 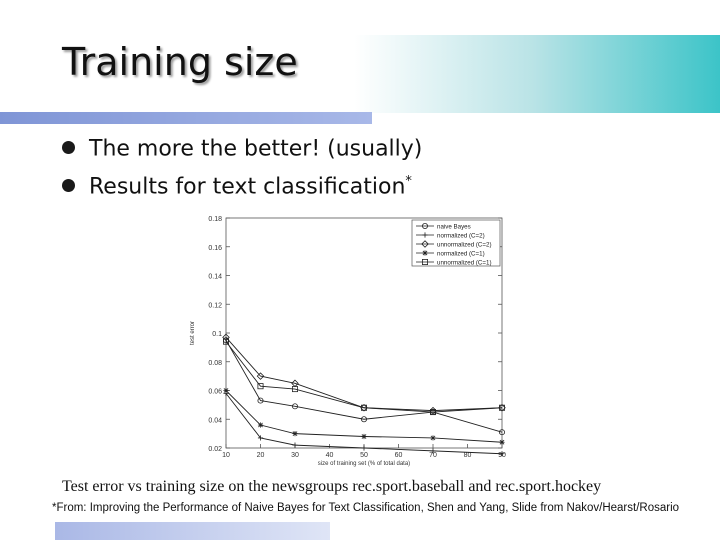 What do you see at coordinates (261, 455) in the screenshot?
I see `x-tick-label: 20` at bounding box center [261, 455].